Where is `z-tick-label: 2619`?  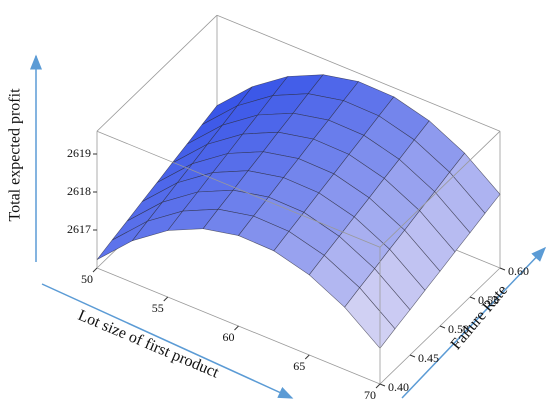
z-tick-label: 2619 is located at coordinates (79, 153).